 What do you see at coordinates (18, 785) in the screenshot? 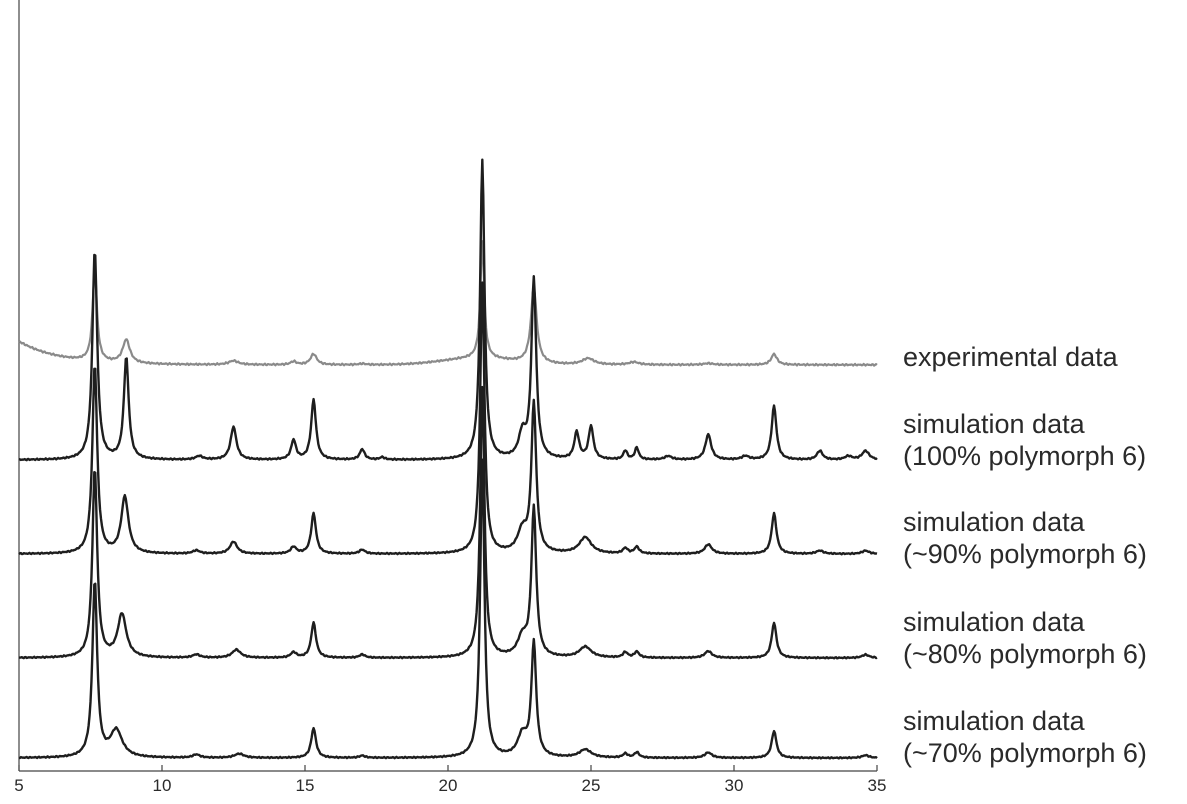
I see `x-tick-label: 5` at bounding box center [18, 785].